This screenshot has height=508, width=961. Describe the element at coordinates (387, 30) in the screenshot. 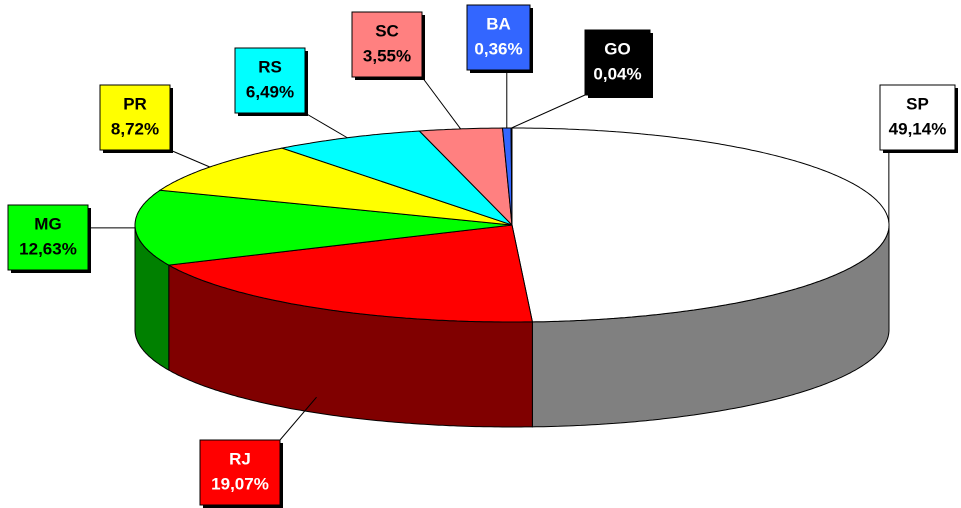

I see `label-name: SC` at that location.